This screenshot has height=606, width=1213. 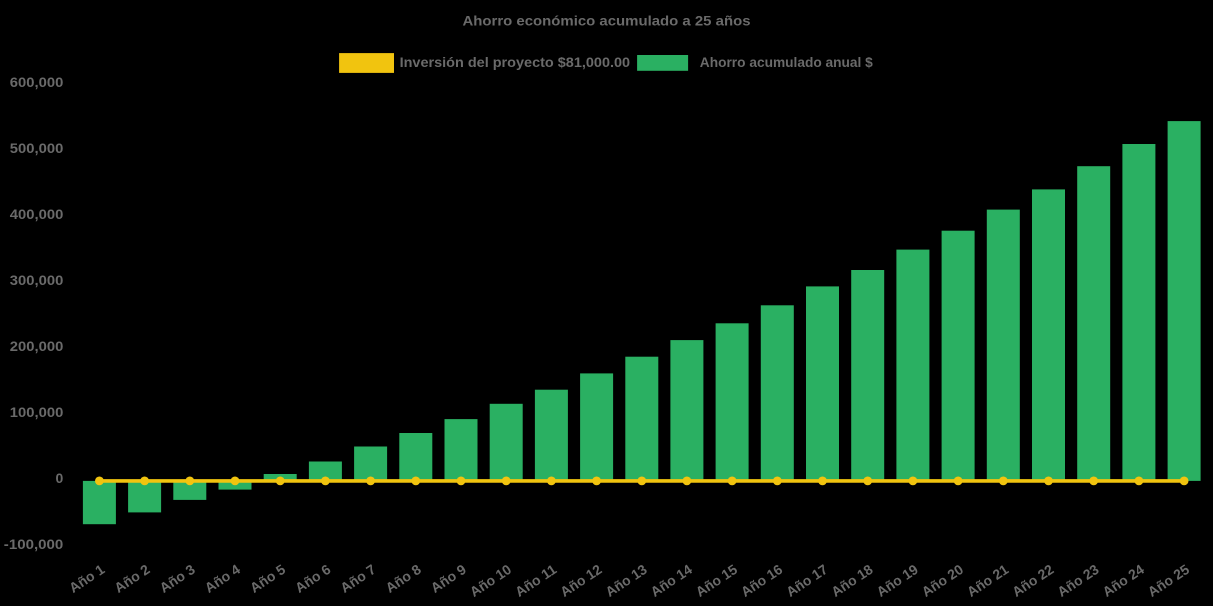 What do you see at coordinates (37, 214) in the screenshot?
I see `svg-text: 400,000` at bounding box center [37, 214].